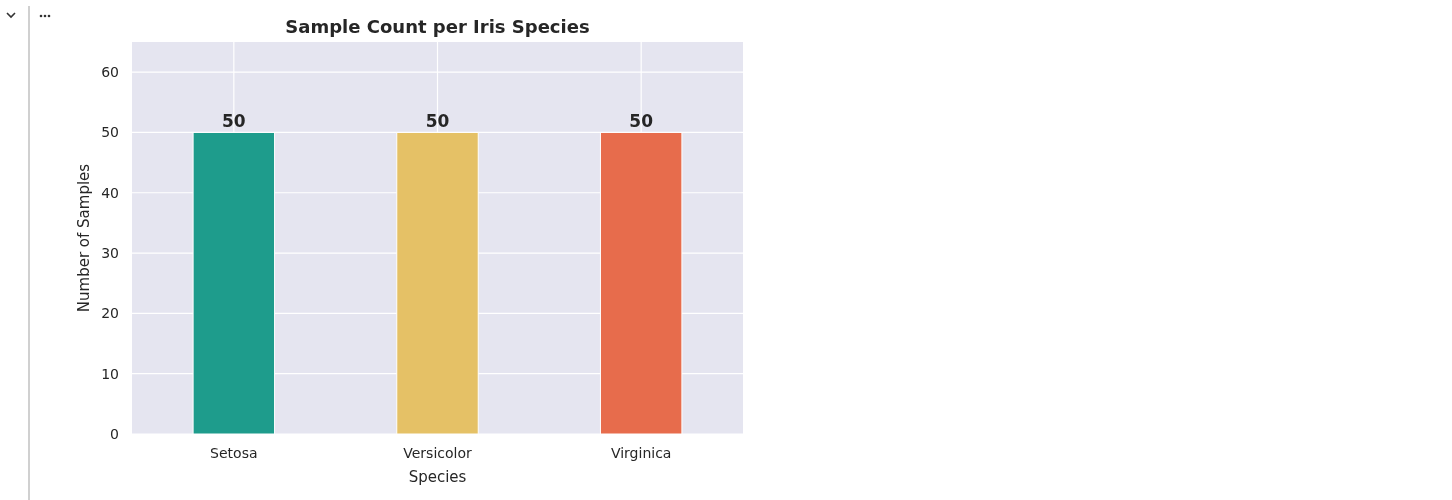 This screenshot has width=1452, height=500. What do you see at coordinates (641, 452) in the screenshot?
I see `x-tick-label: Virginica` at bounding box center [641, 452].